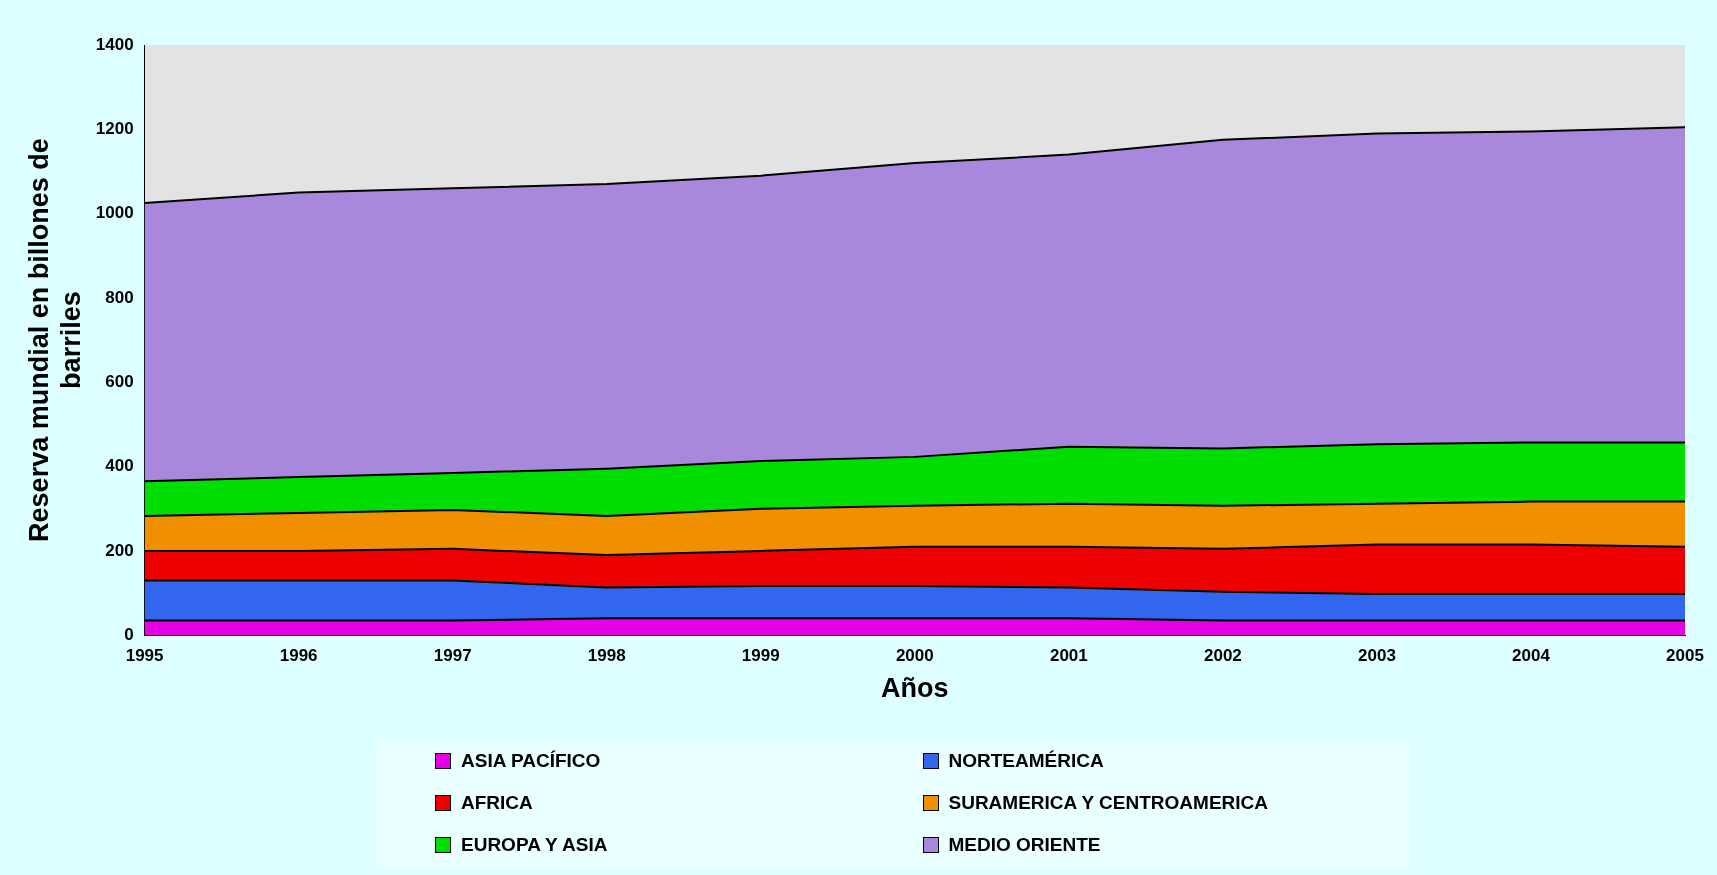  Describe the element at coordinates (114, 213) in the screenshot. I see `y-tick-label: 1000` at that location.